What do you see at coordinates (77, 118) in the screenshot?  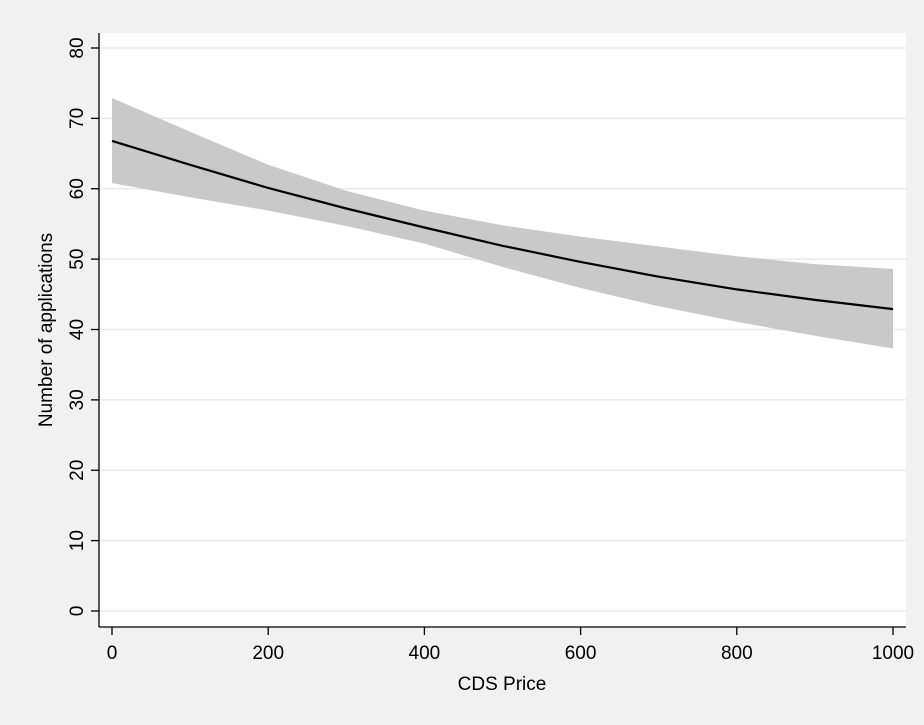 I see `y-tick-label: 70` at bounding box center [77, 118].